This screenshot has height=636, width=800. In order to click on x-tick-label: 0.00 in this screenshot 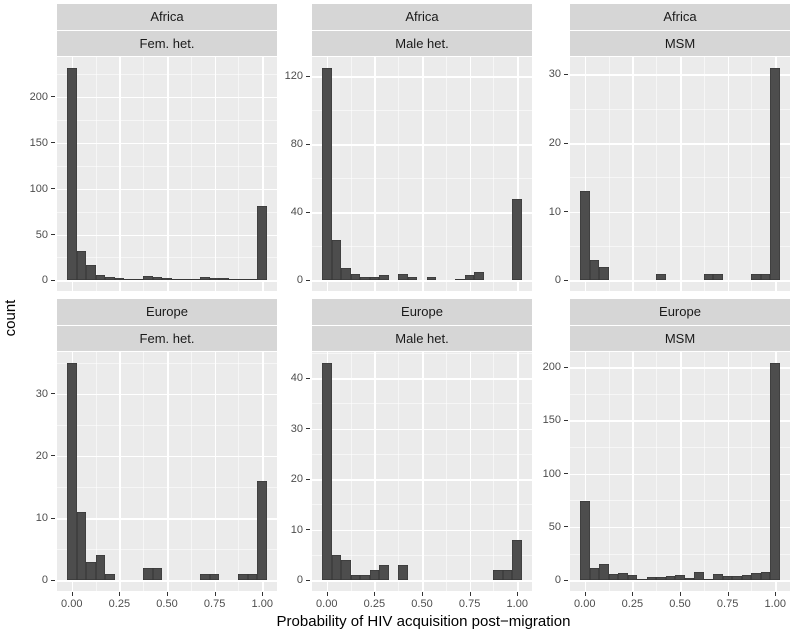, I will do `click(585, 604)`.